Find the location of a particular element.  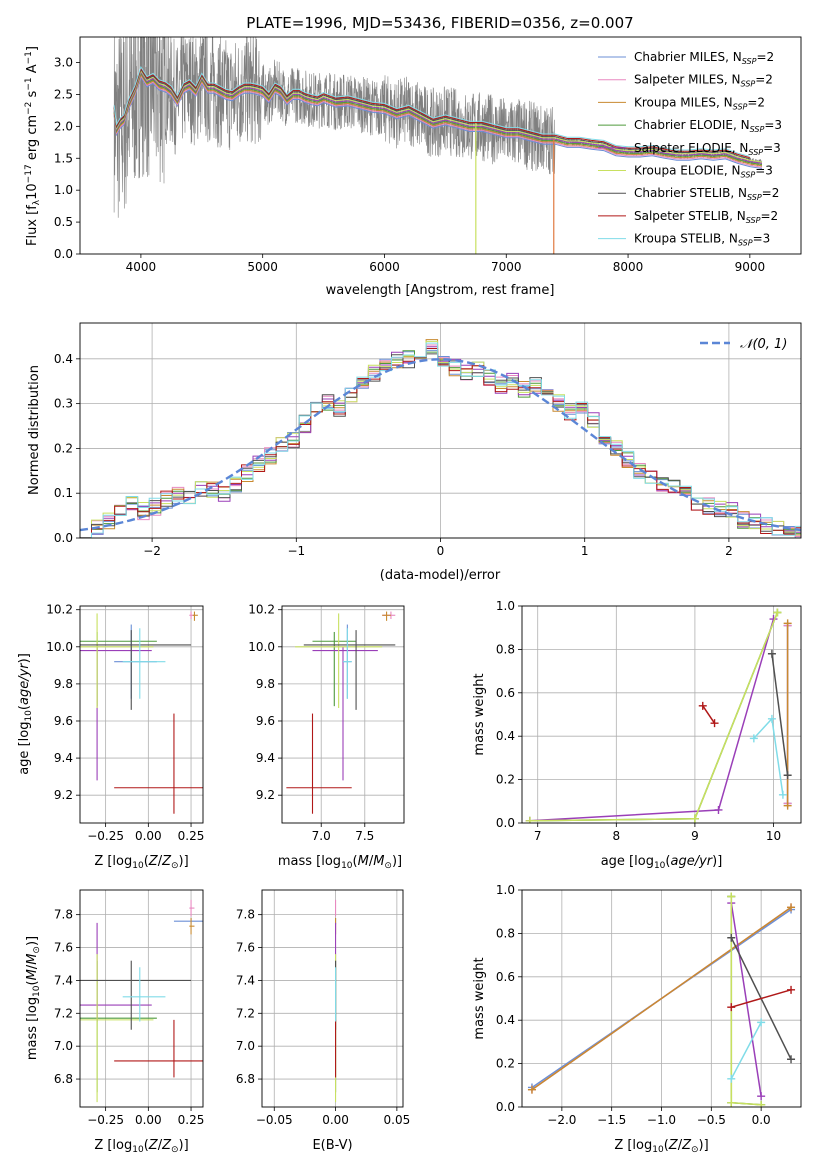

y-tick-label: 9.6 is located at coordinates (265, 721).